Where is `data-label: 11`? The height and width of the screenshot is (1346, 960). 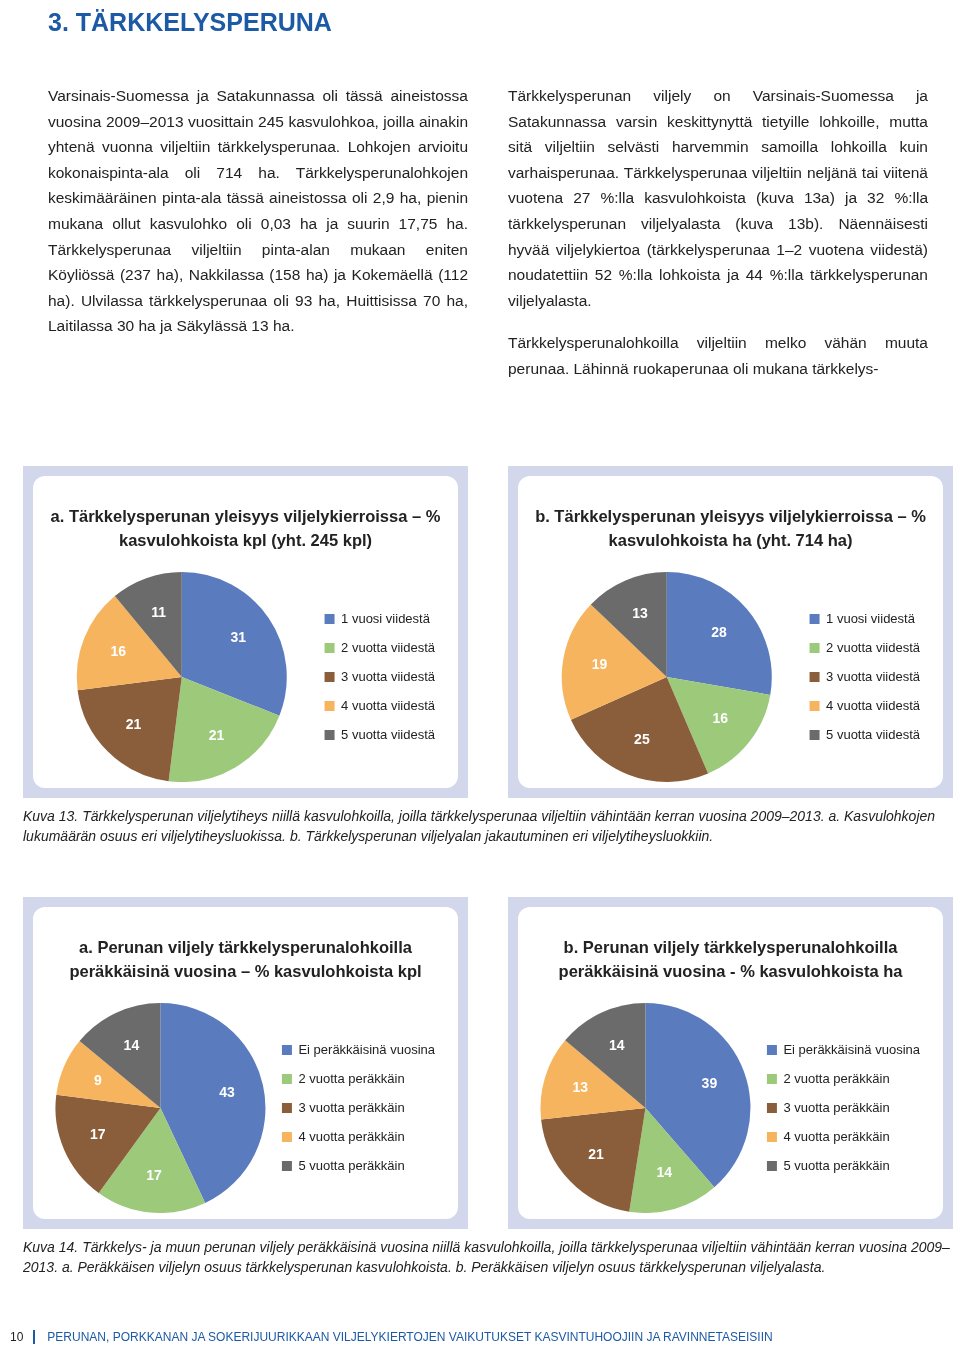
data-label: 11 is located at coordinates (159, 611).